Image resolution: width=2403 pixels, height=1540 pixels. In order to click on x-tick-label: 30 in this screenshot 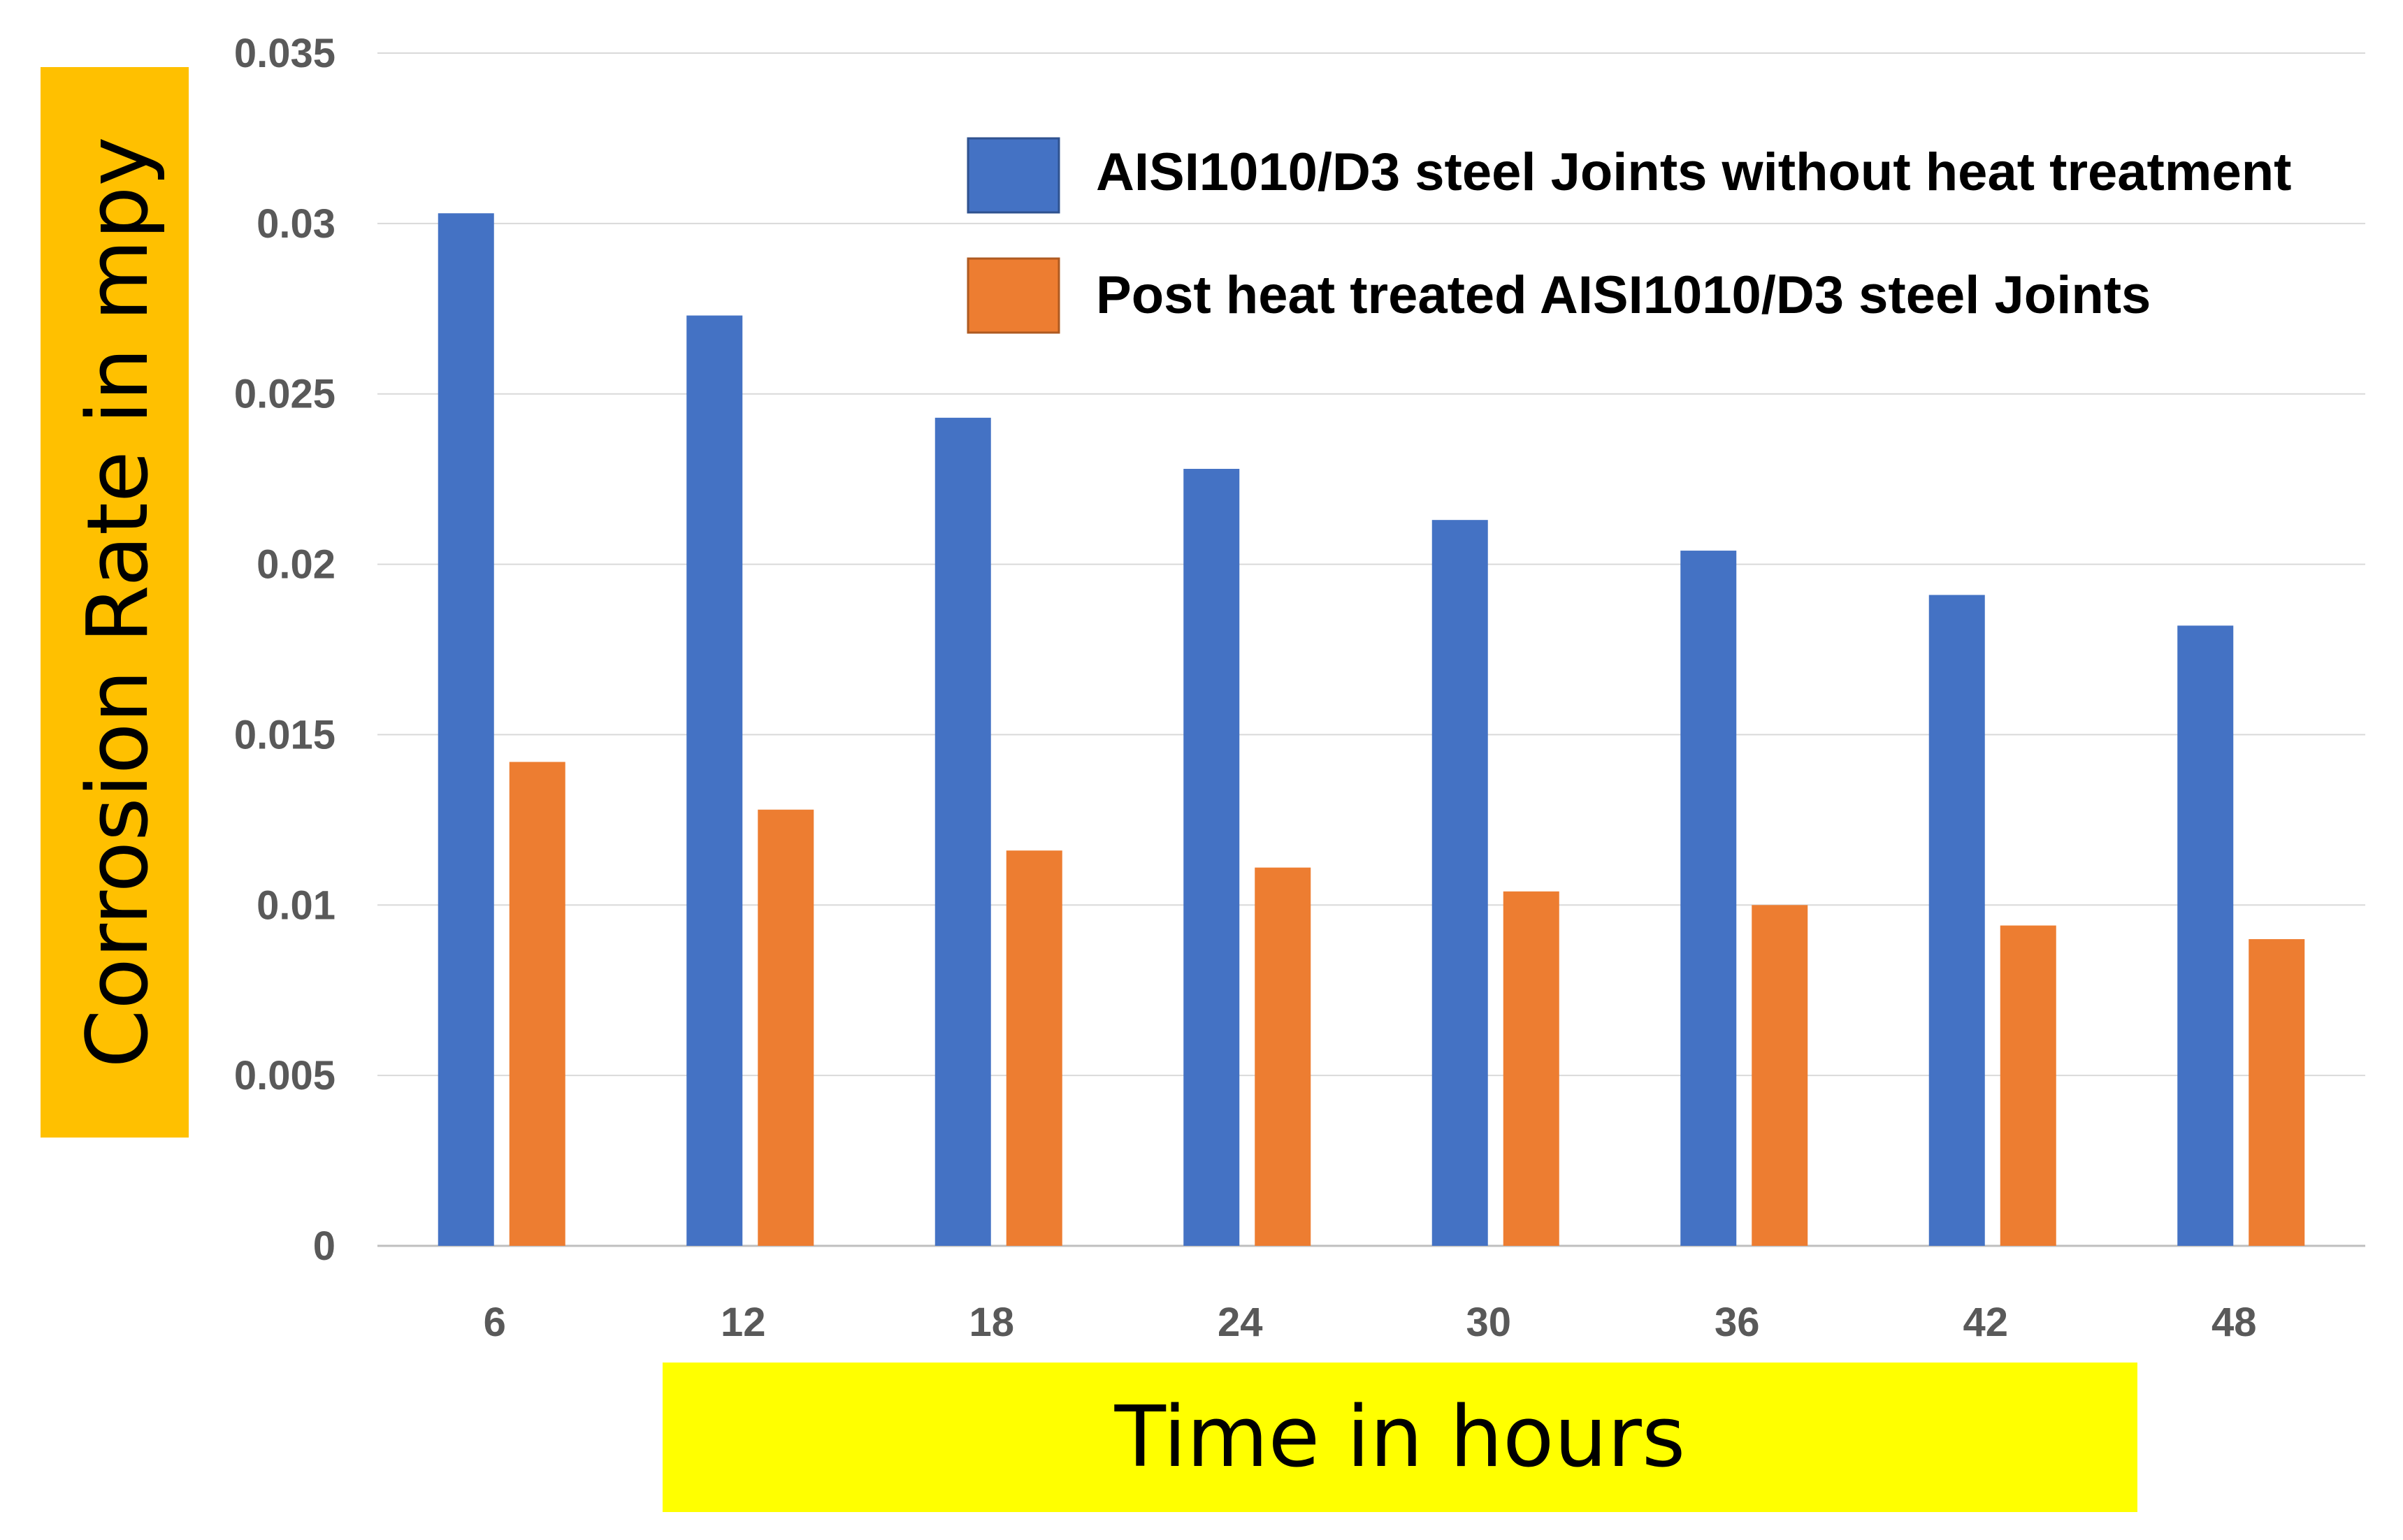, I will do `click(1488, 1322)`.